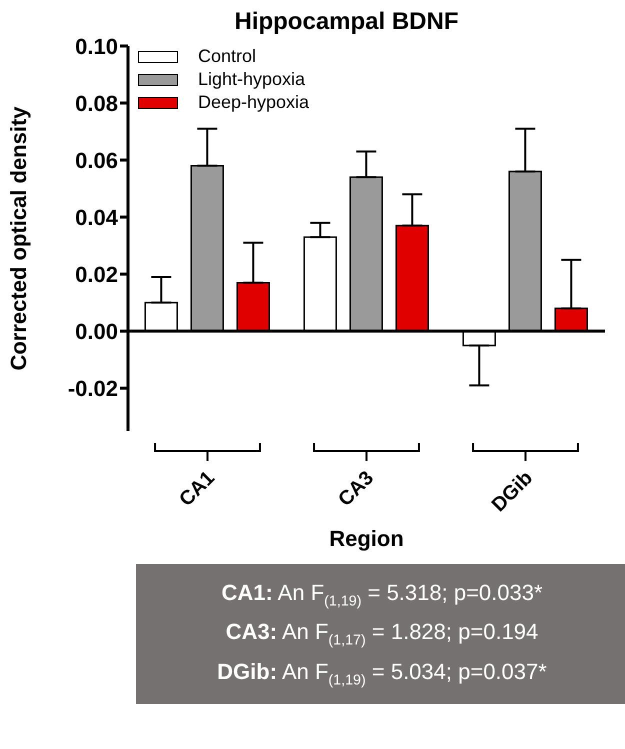  I want to click on x-tick-label: CA3, so click(356, 488).